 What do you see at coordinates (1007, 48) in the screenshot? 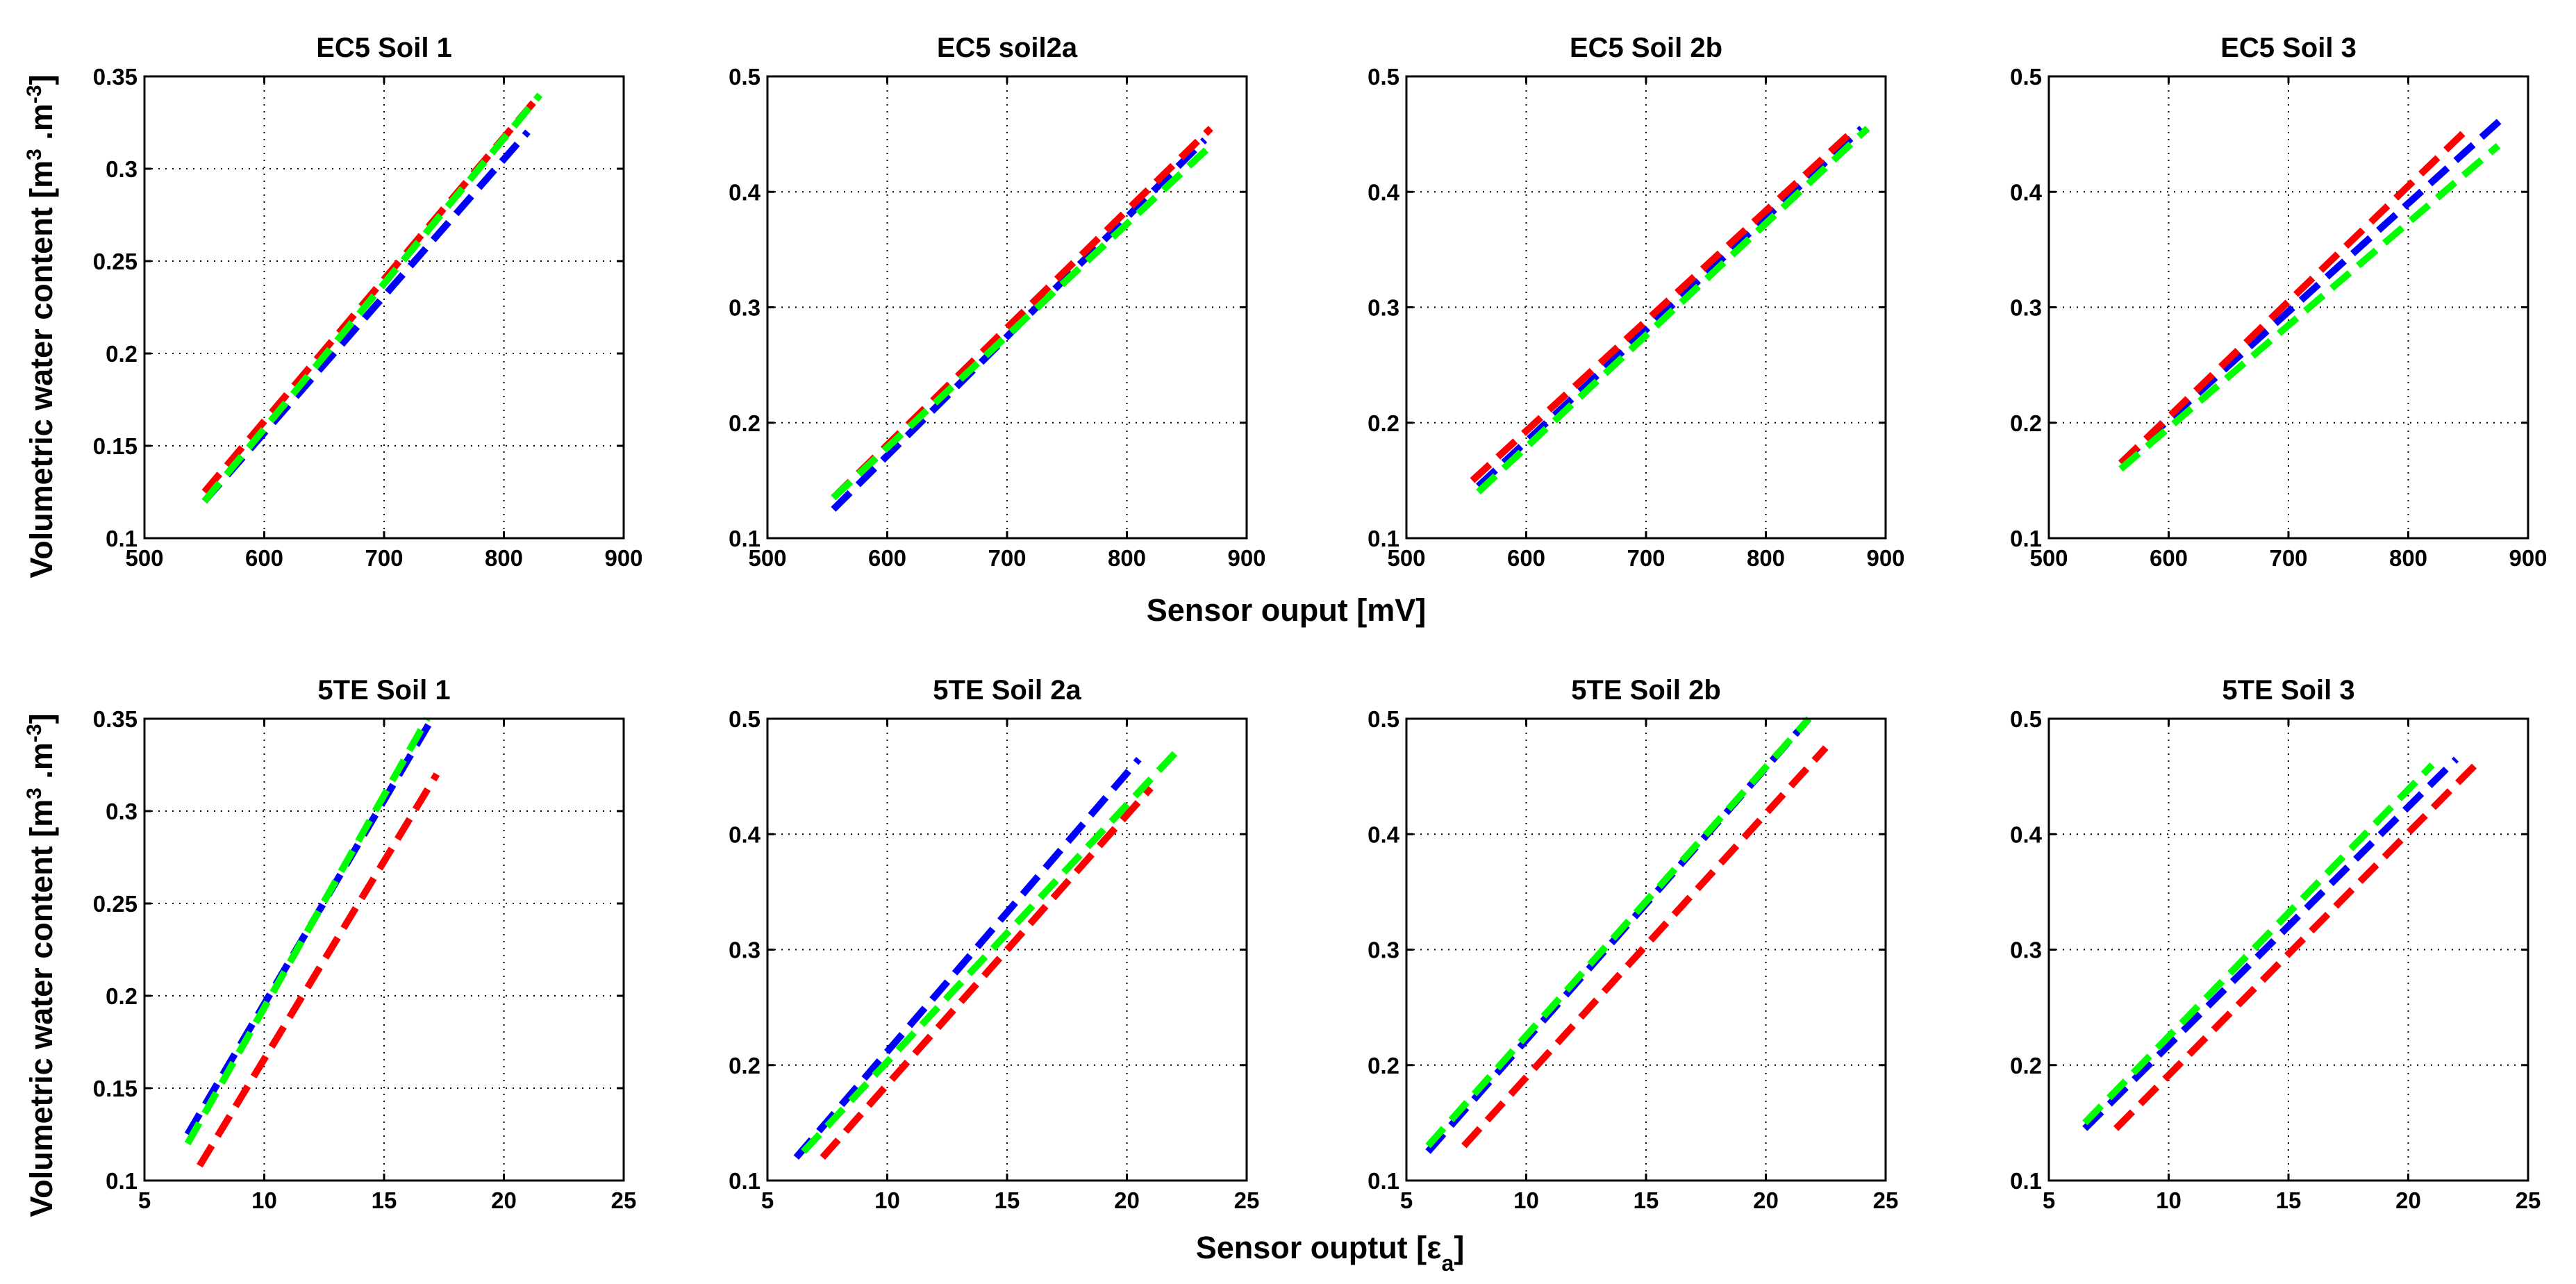
I see `panel-title: EC5 soil2a` at bounding box center [1007, 48].